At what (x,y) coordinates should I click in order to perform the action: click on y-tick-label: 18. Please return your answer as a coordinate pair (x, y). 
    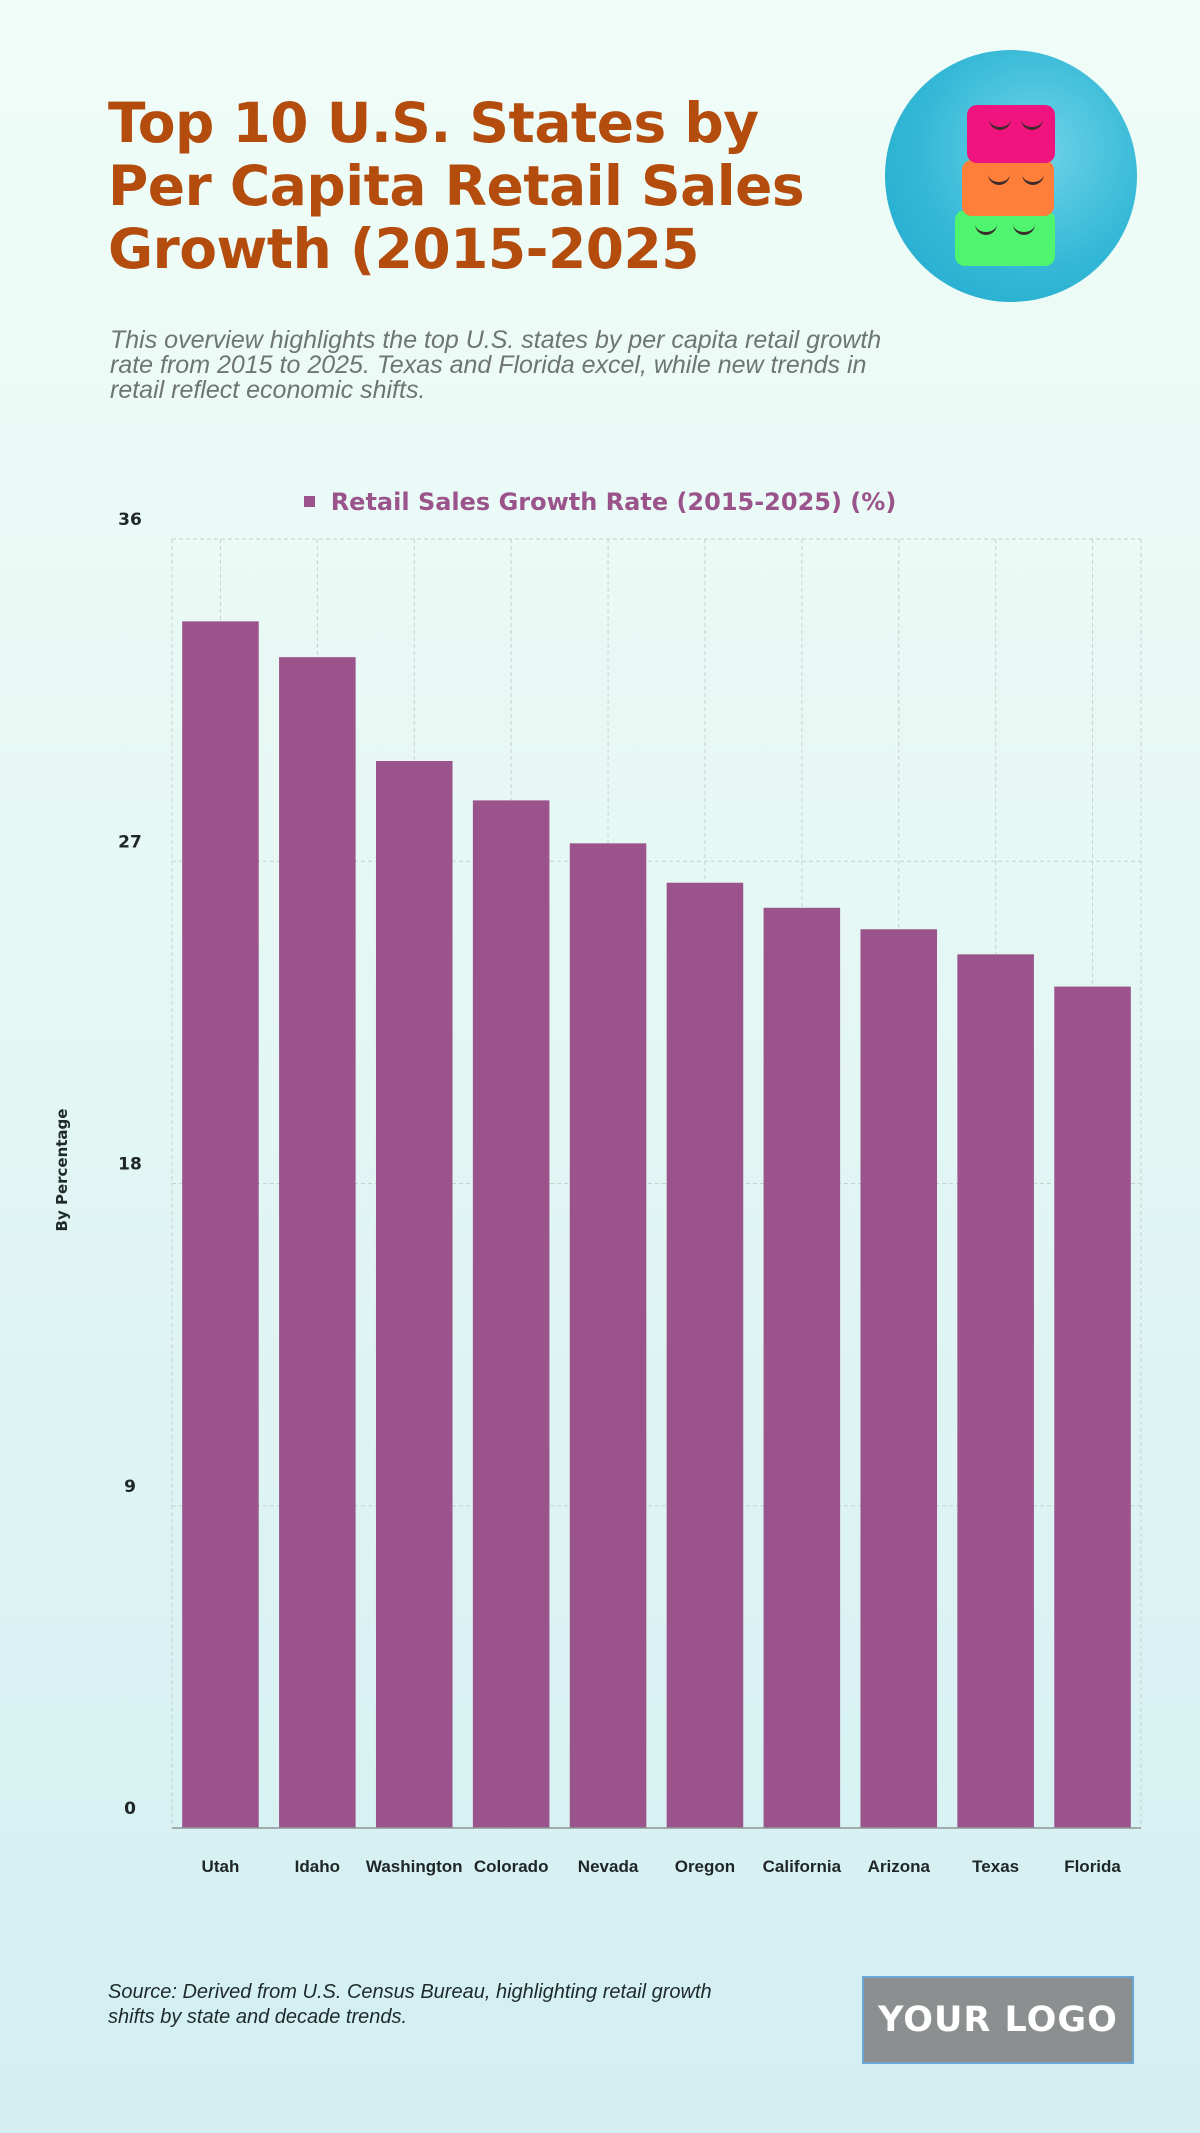
    Looking at the image, I should click on (130, 1165).